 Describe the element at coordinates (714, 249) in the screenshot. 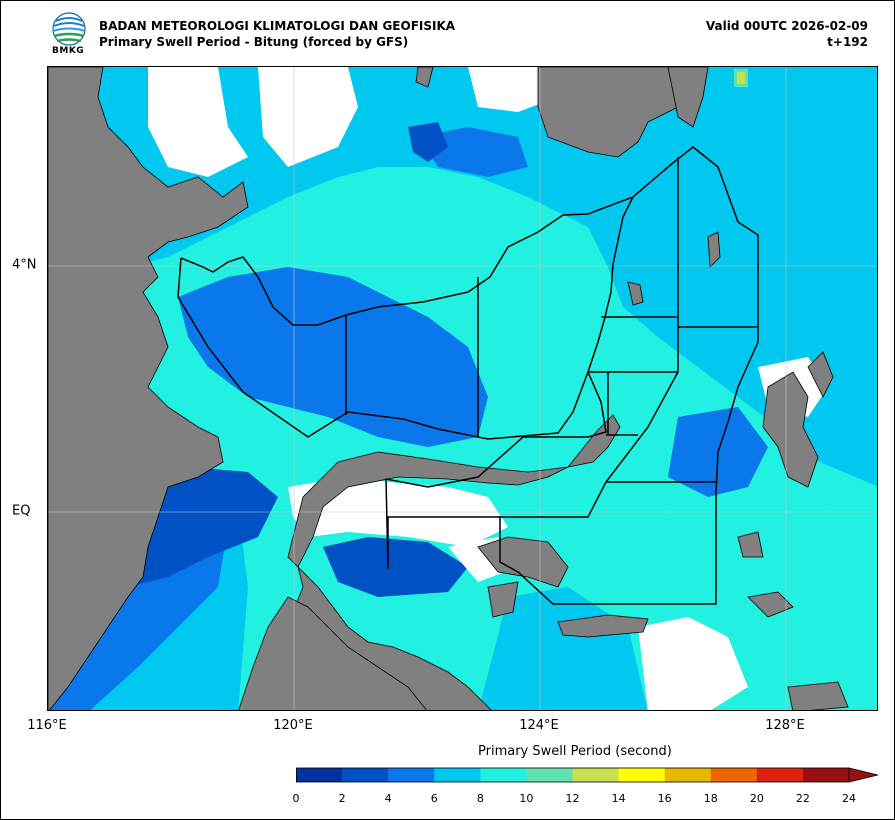

I see `land-sangihe` at that location.